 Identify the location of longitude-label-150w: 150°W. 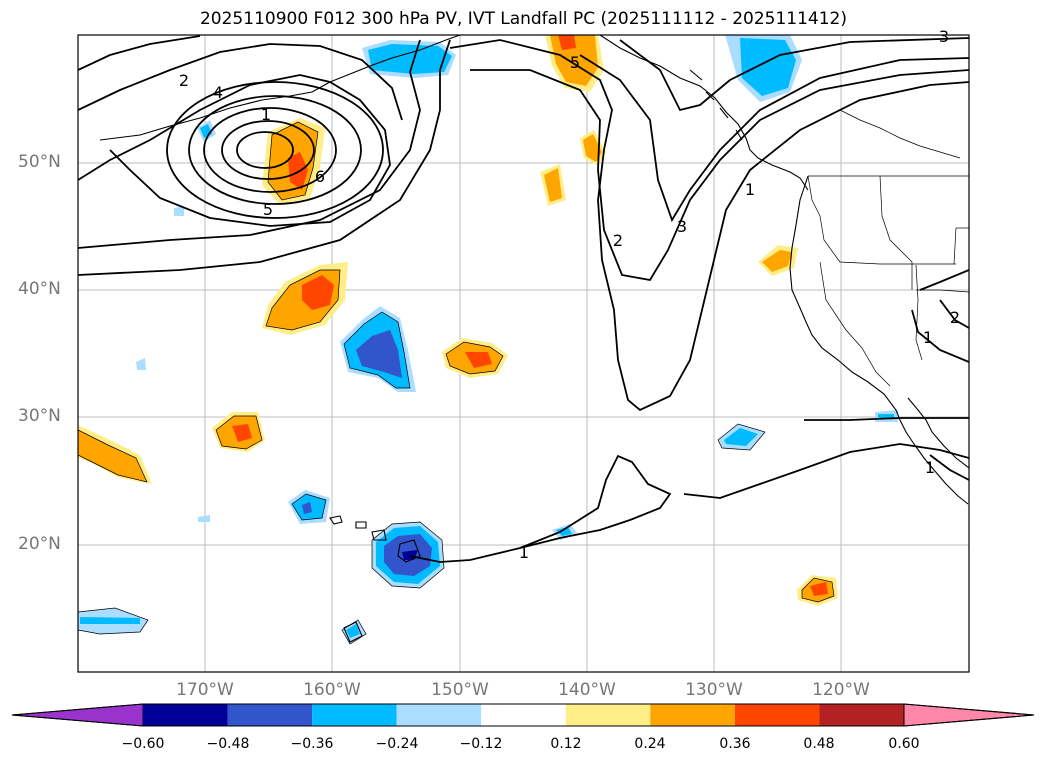
(460, 690).